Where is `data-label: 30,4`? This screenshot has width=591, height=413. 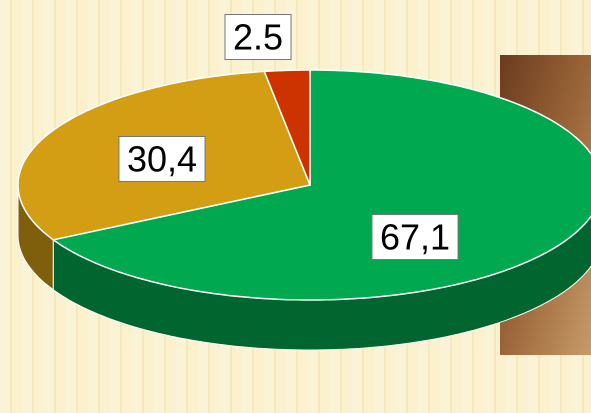 data-label: 30,4 is located at coordinates (162, 159).